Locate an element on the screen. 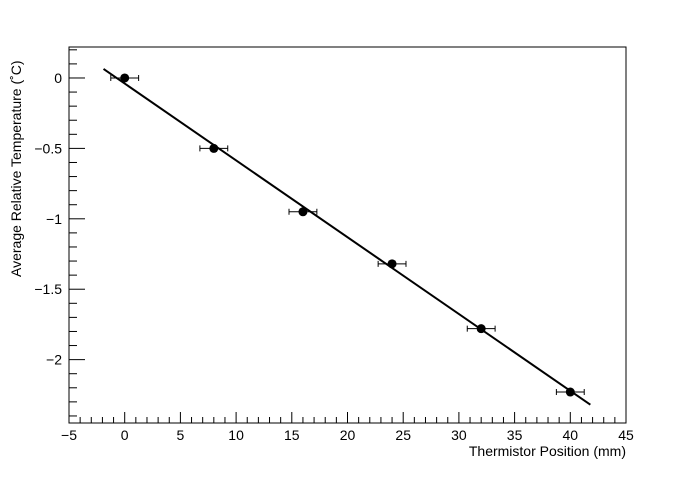 The image size is (696, 477). x-axis: −5 0 5 10 15 20 25 30 35 40 45 is located at coordinates (347, 427).